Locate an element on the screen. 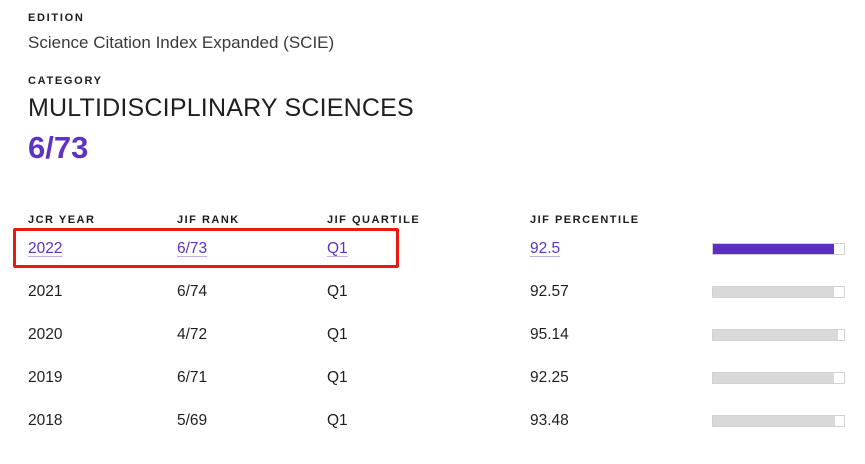 This screenshot has height=464, width=865. column-header-jcr-year: JCR YEAR is located at coordinates (62, 220).